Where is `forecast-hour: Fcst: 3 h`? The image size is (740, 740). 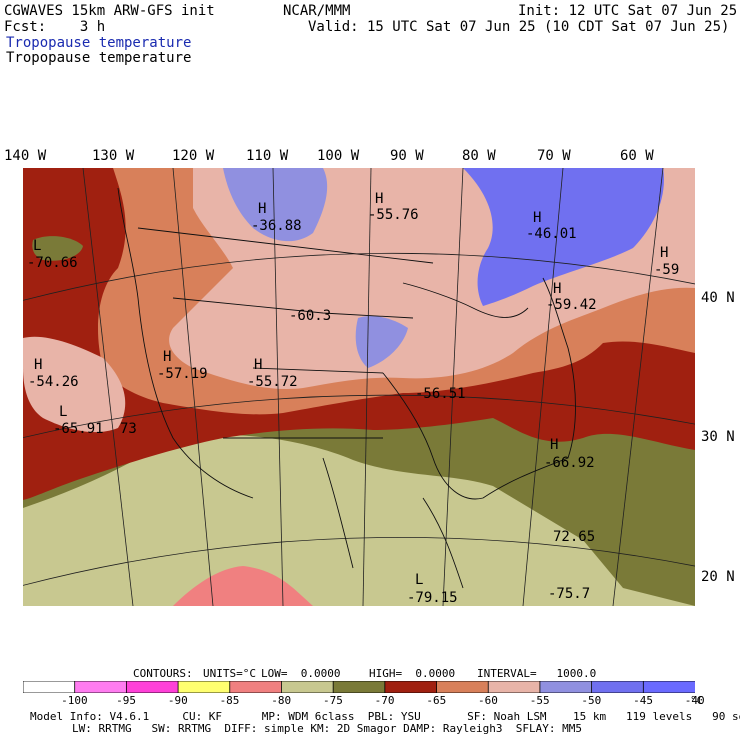
forecast-hour: Fcst: 3 h is located at coordinates (55, 27).